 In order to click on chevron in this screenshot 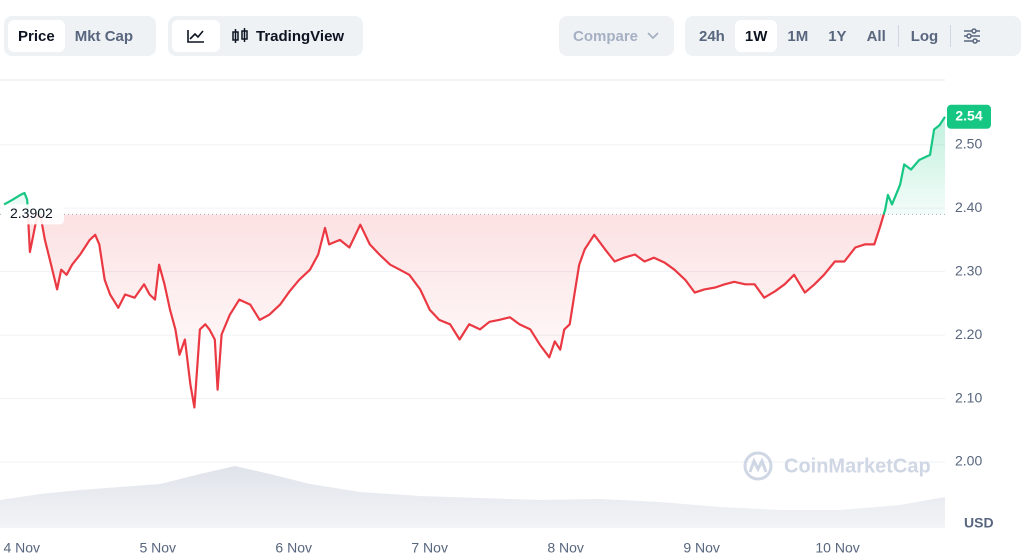, I will do `click(653, 36)`.